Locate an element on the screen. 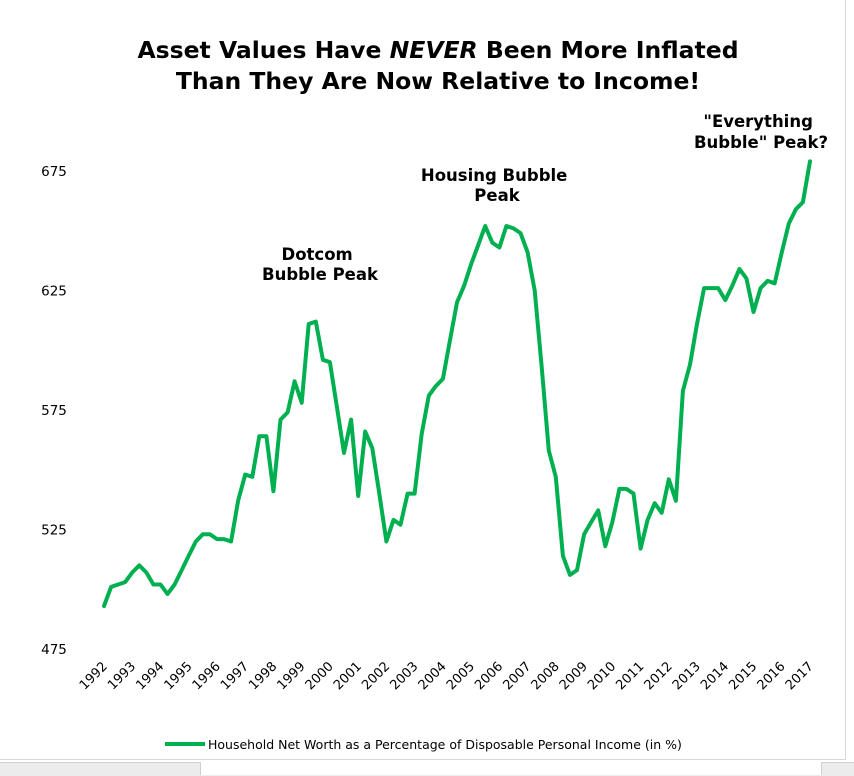 This screenshot has height=776, width=854. x-tick-label: 2017 is located at coordinates (800, 676).